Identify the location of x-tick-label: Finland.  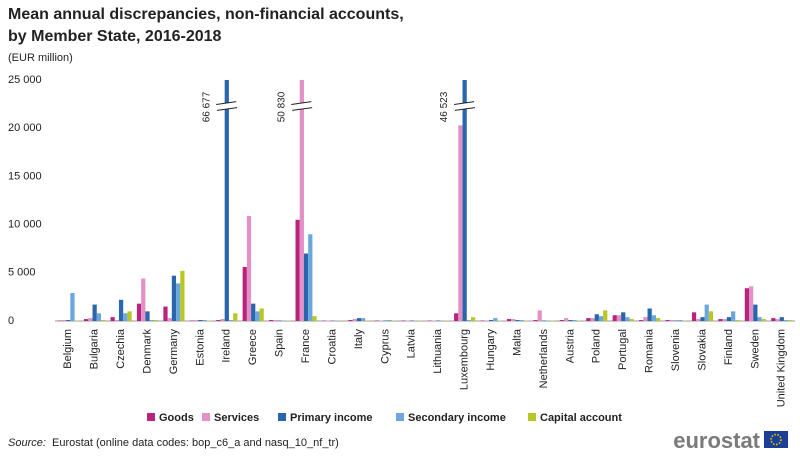
(729, 347).